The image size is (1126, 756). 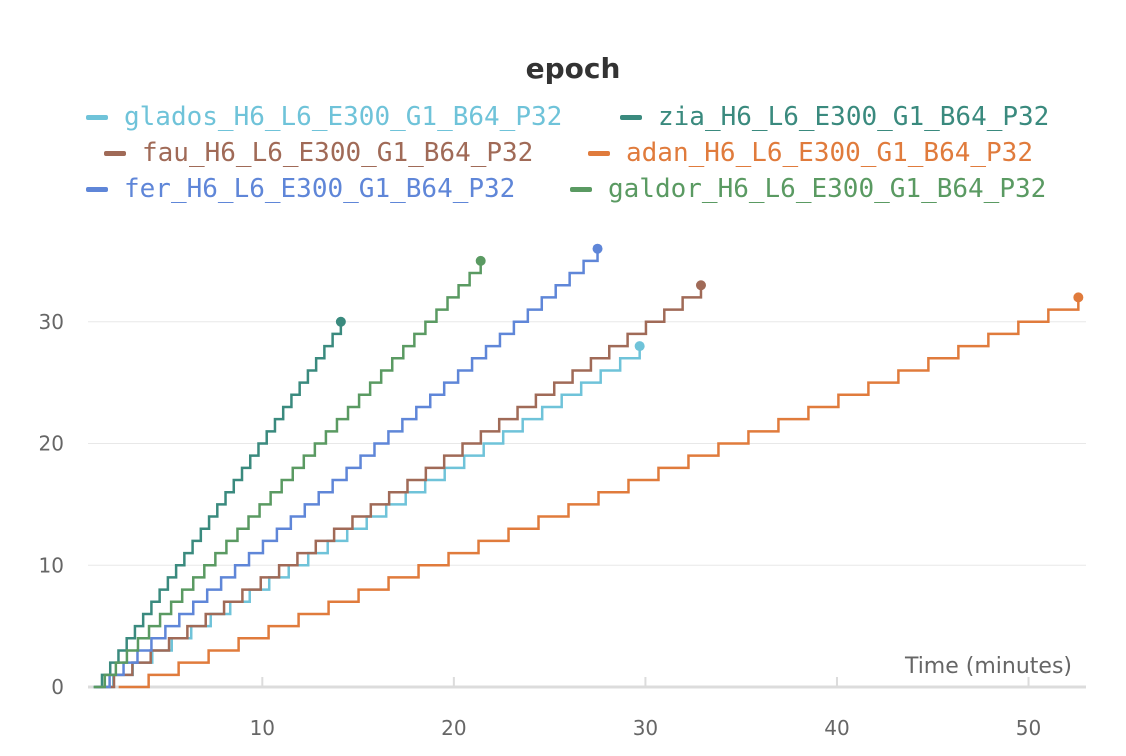 I want to click on legend-label: adan_H6_L6_E300_G1_B64_P32, so click(x=829, y=153).